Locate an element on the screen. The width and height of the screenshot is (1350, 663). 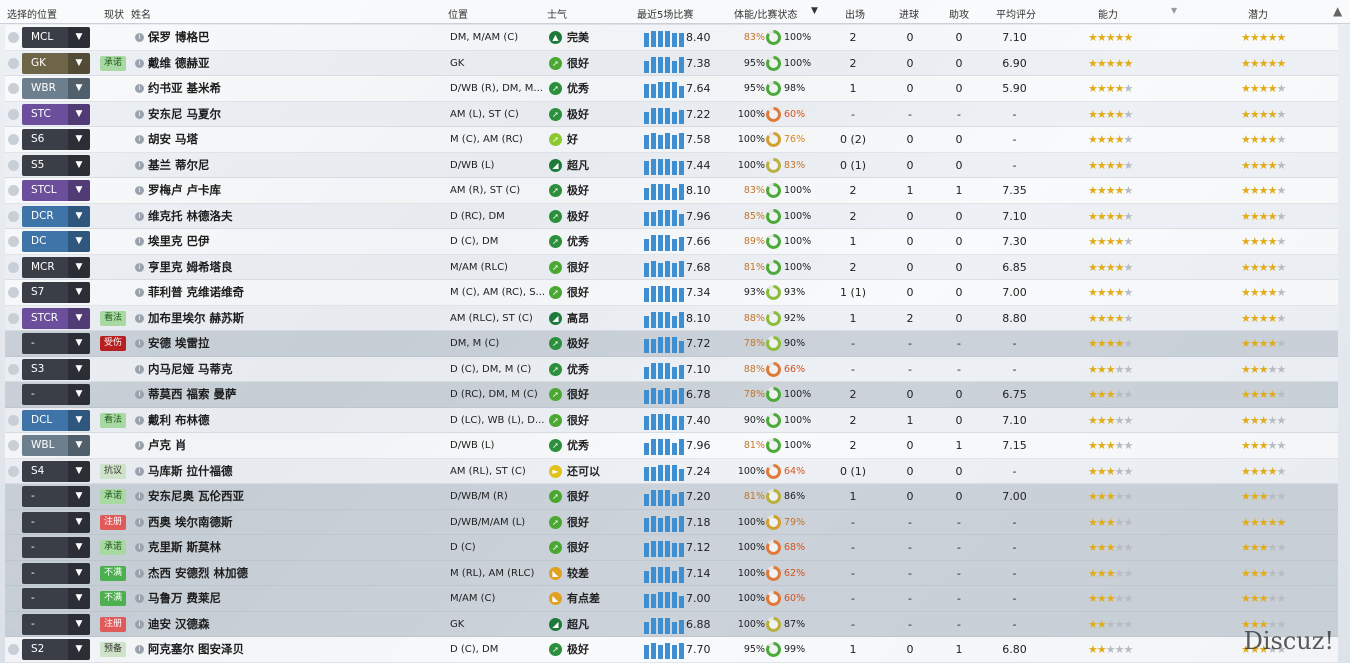
player-name: 西奥 埃尔南德斯 is located at coordinates (190, 521).